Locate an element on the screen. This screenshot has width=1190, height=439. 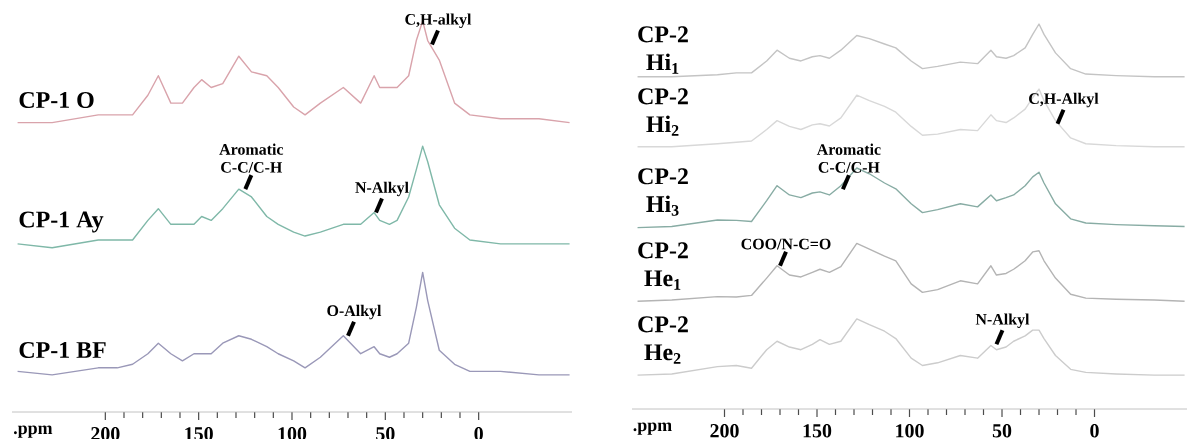
x-tick-label: 150 is located at coordinates (817, 431).